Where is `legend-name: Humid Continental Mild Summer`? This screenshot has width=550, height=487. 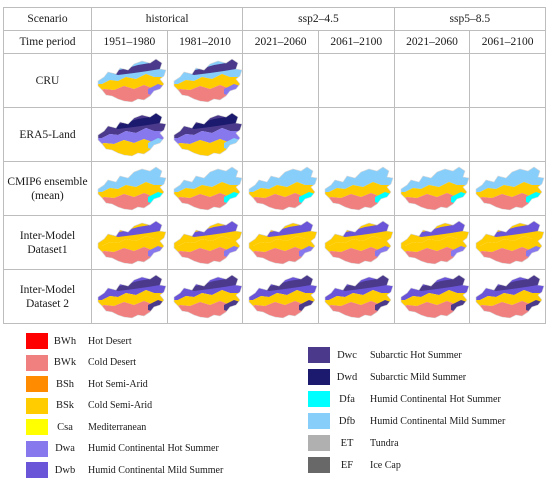 legend-name: Humid Continental Mild Summer is located at coordinates (438, 421).